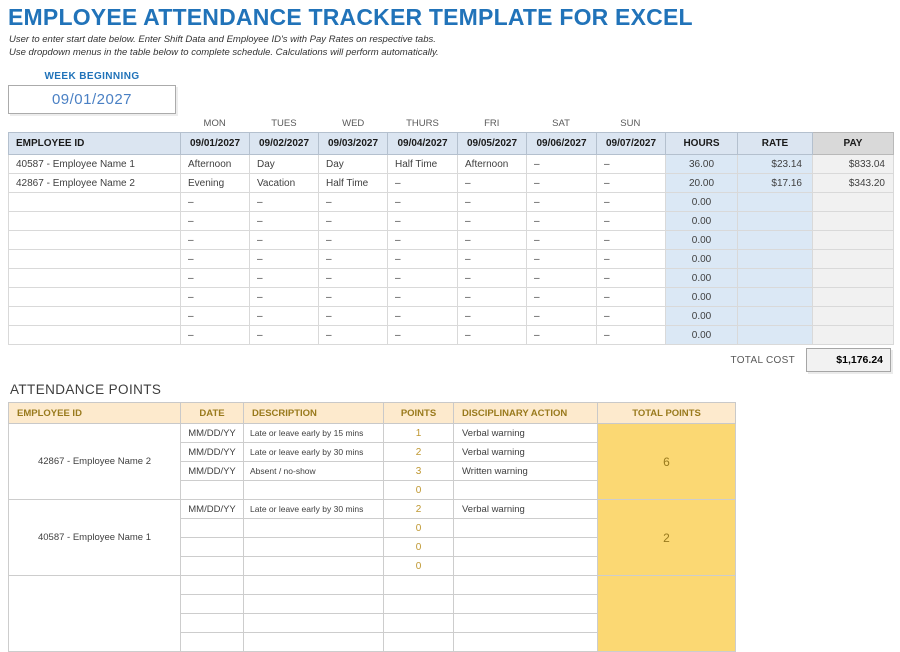 This screenshot has width=900, height=652. I want to click on employee-id-cell: 40587 - Employee Name 1, so click(94, 164).